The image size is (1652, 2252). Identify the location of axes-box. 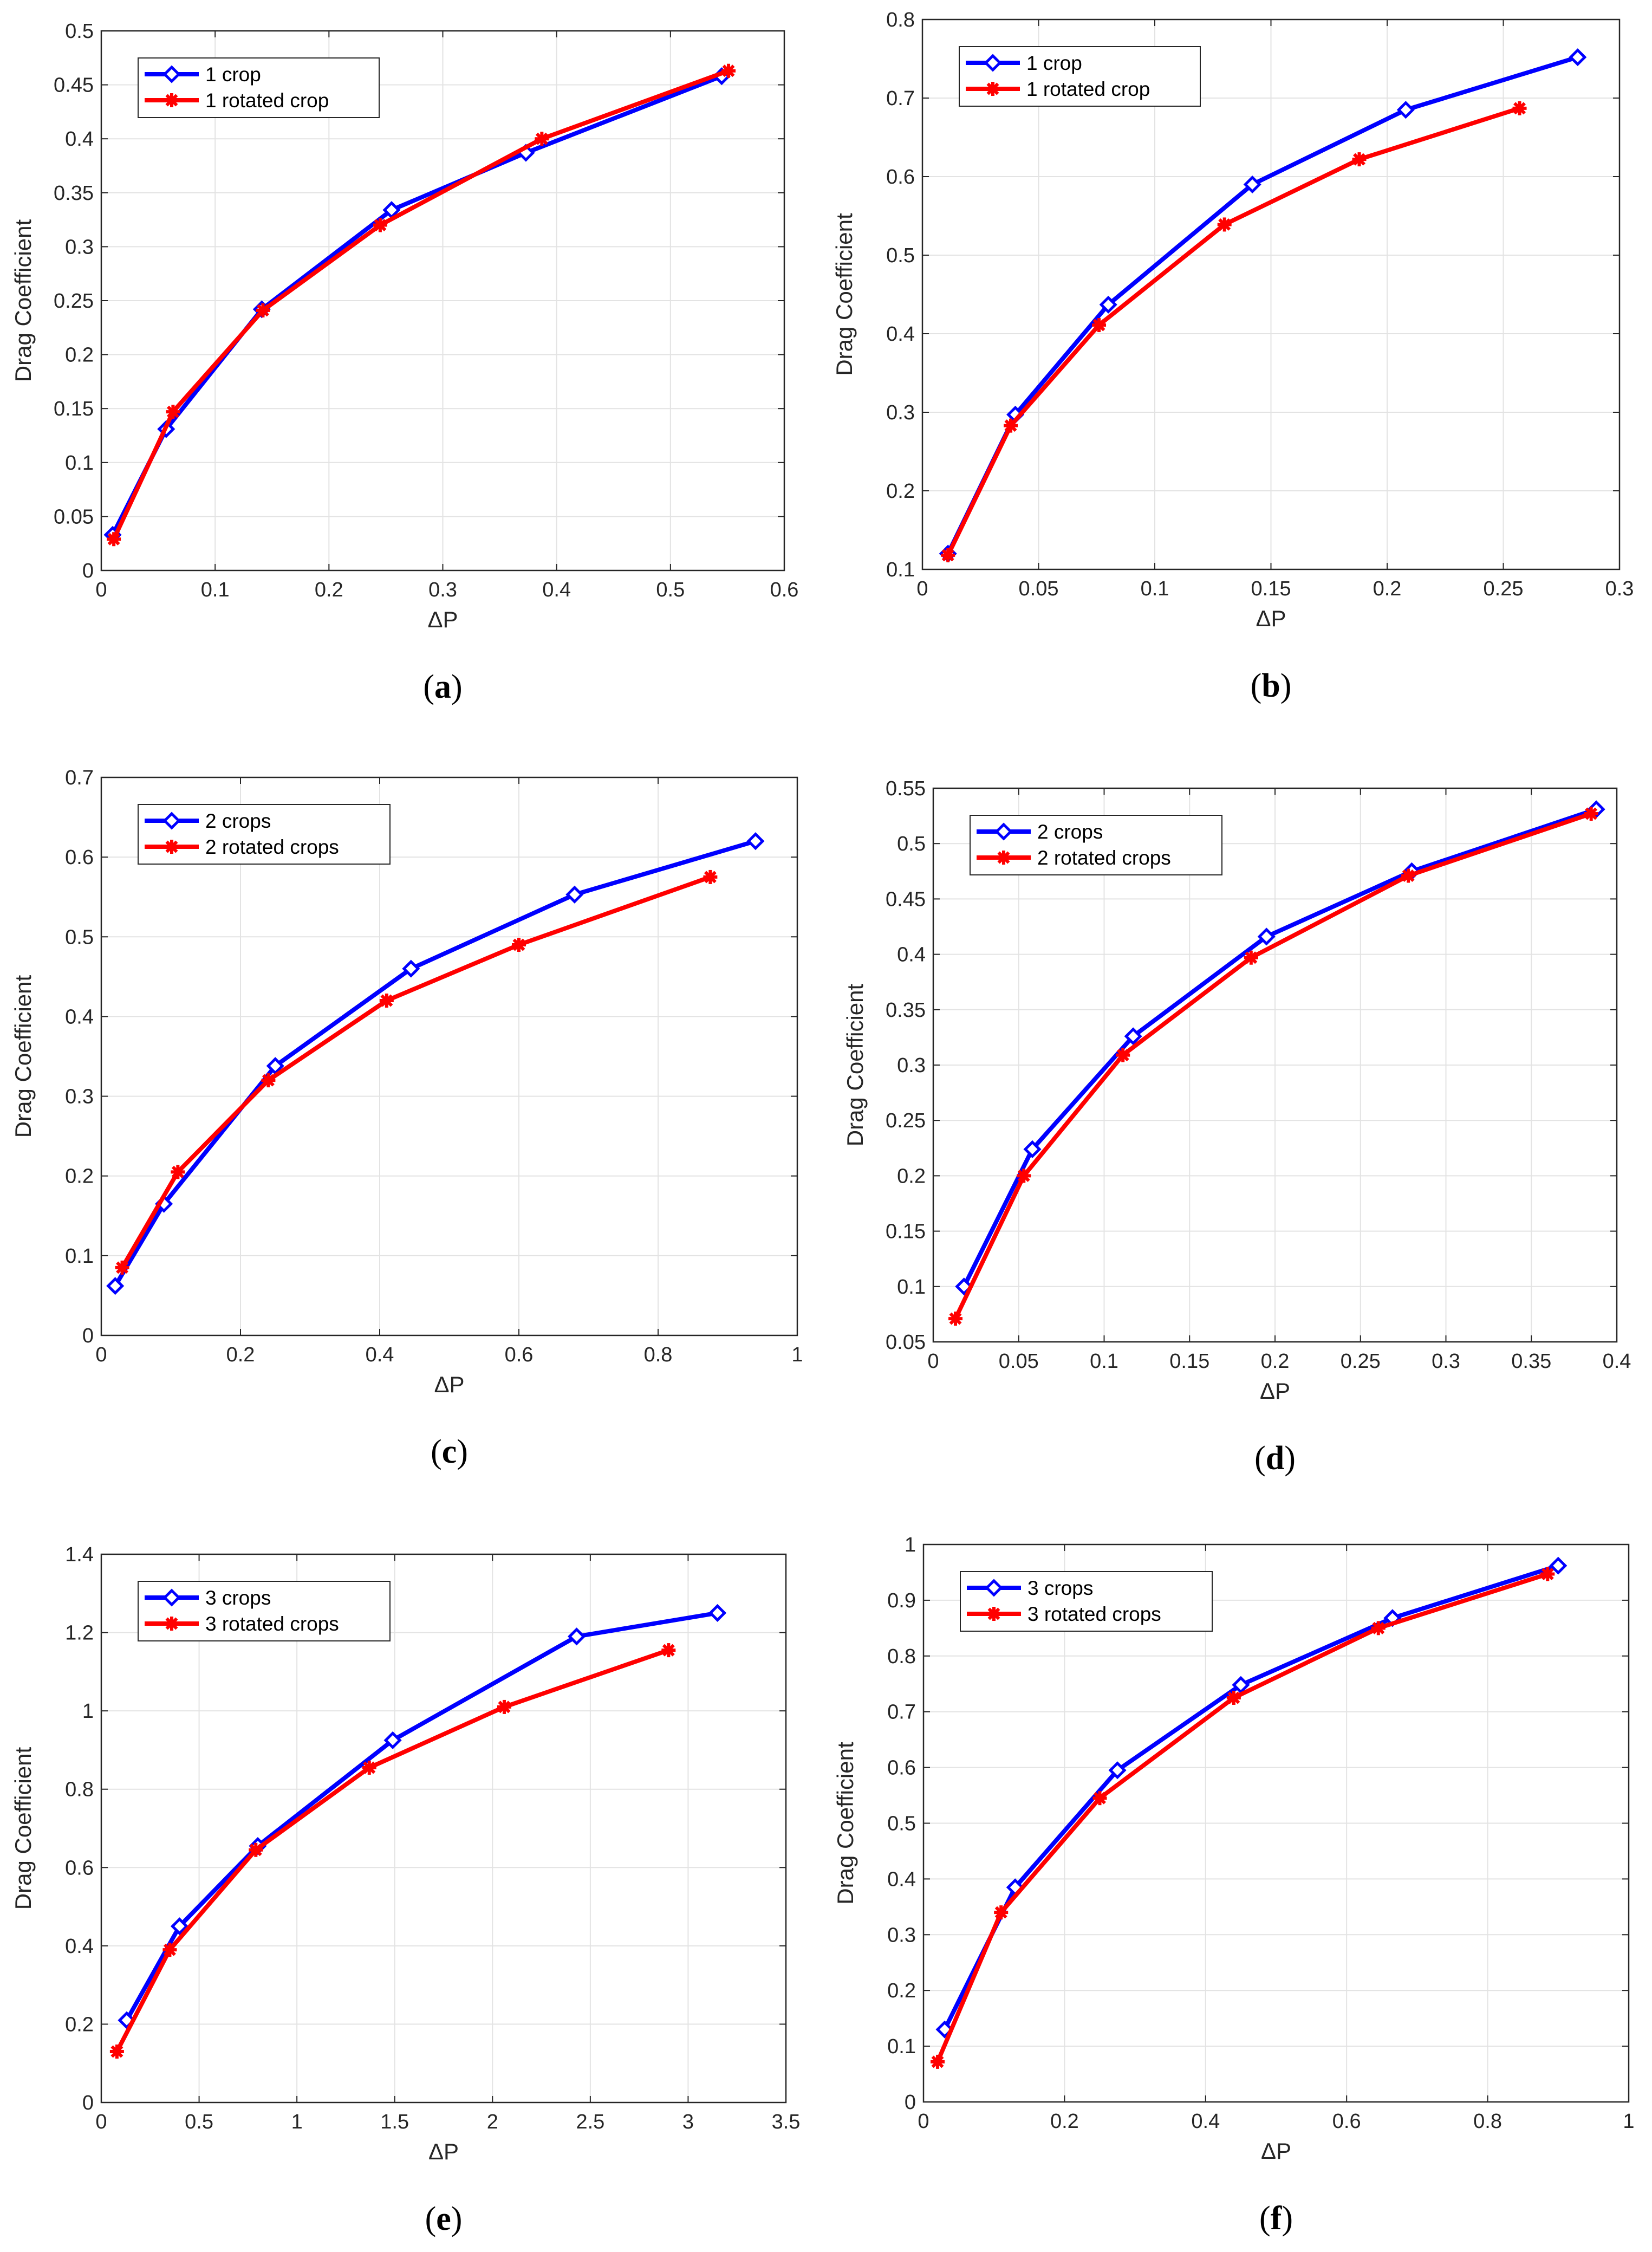
(444, 1828).